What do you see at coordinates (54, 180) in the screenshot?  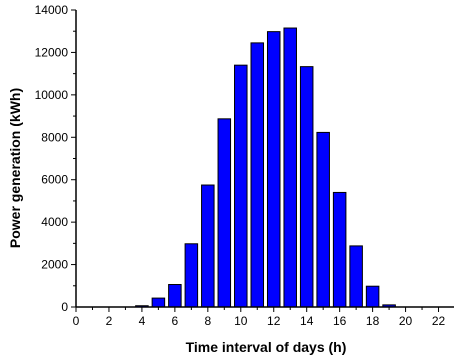 I see `y-tick-label-6000: 6000` at bounding box center [54, 180].